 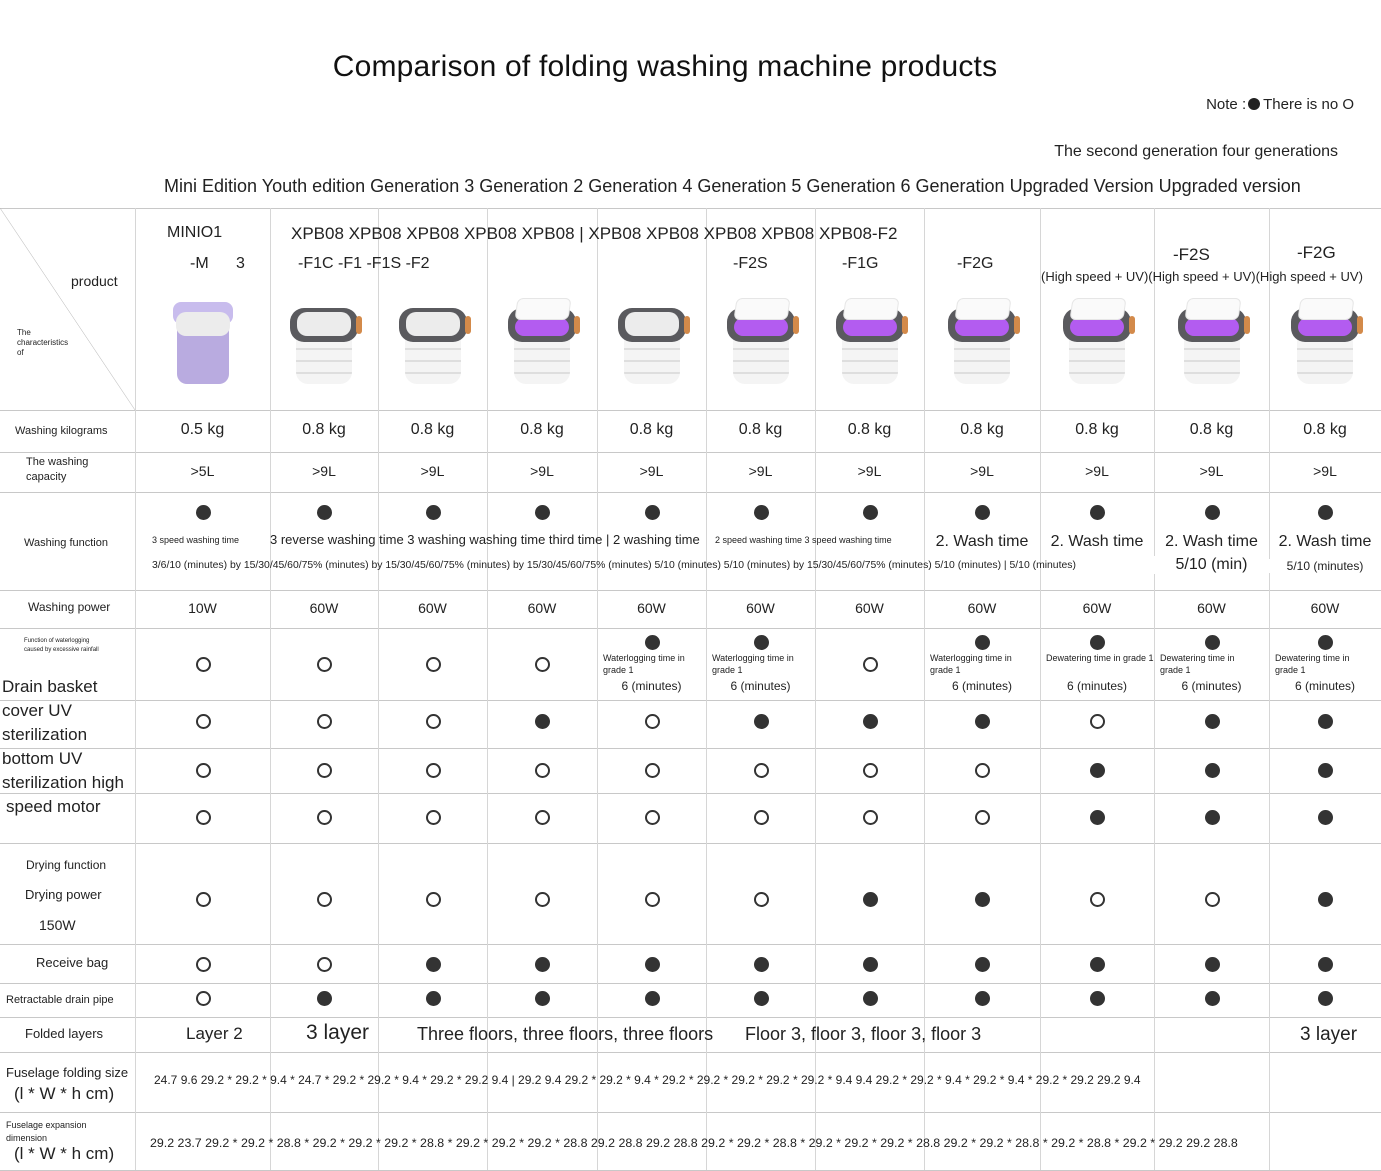 I want to click on washing-text: 5/10 (min), so click(x=1211, y=565).